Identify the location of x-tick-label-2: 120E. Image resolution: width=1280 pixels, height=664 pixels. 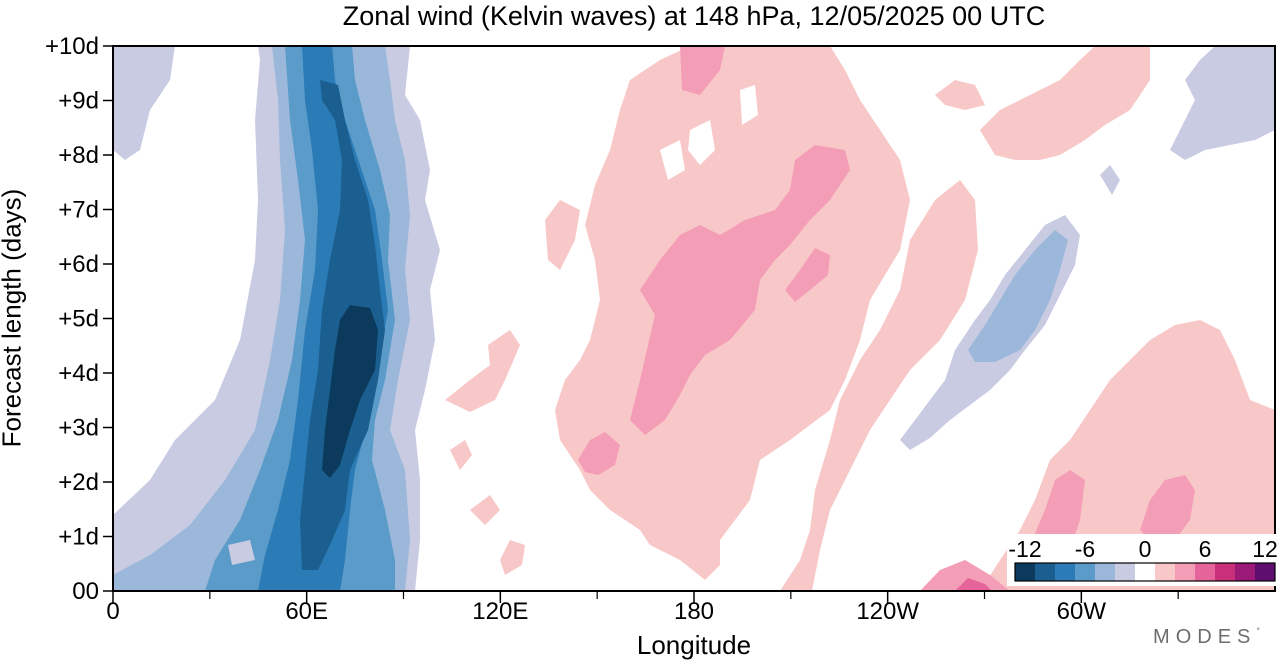
(500, 611).